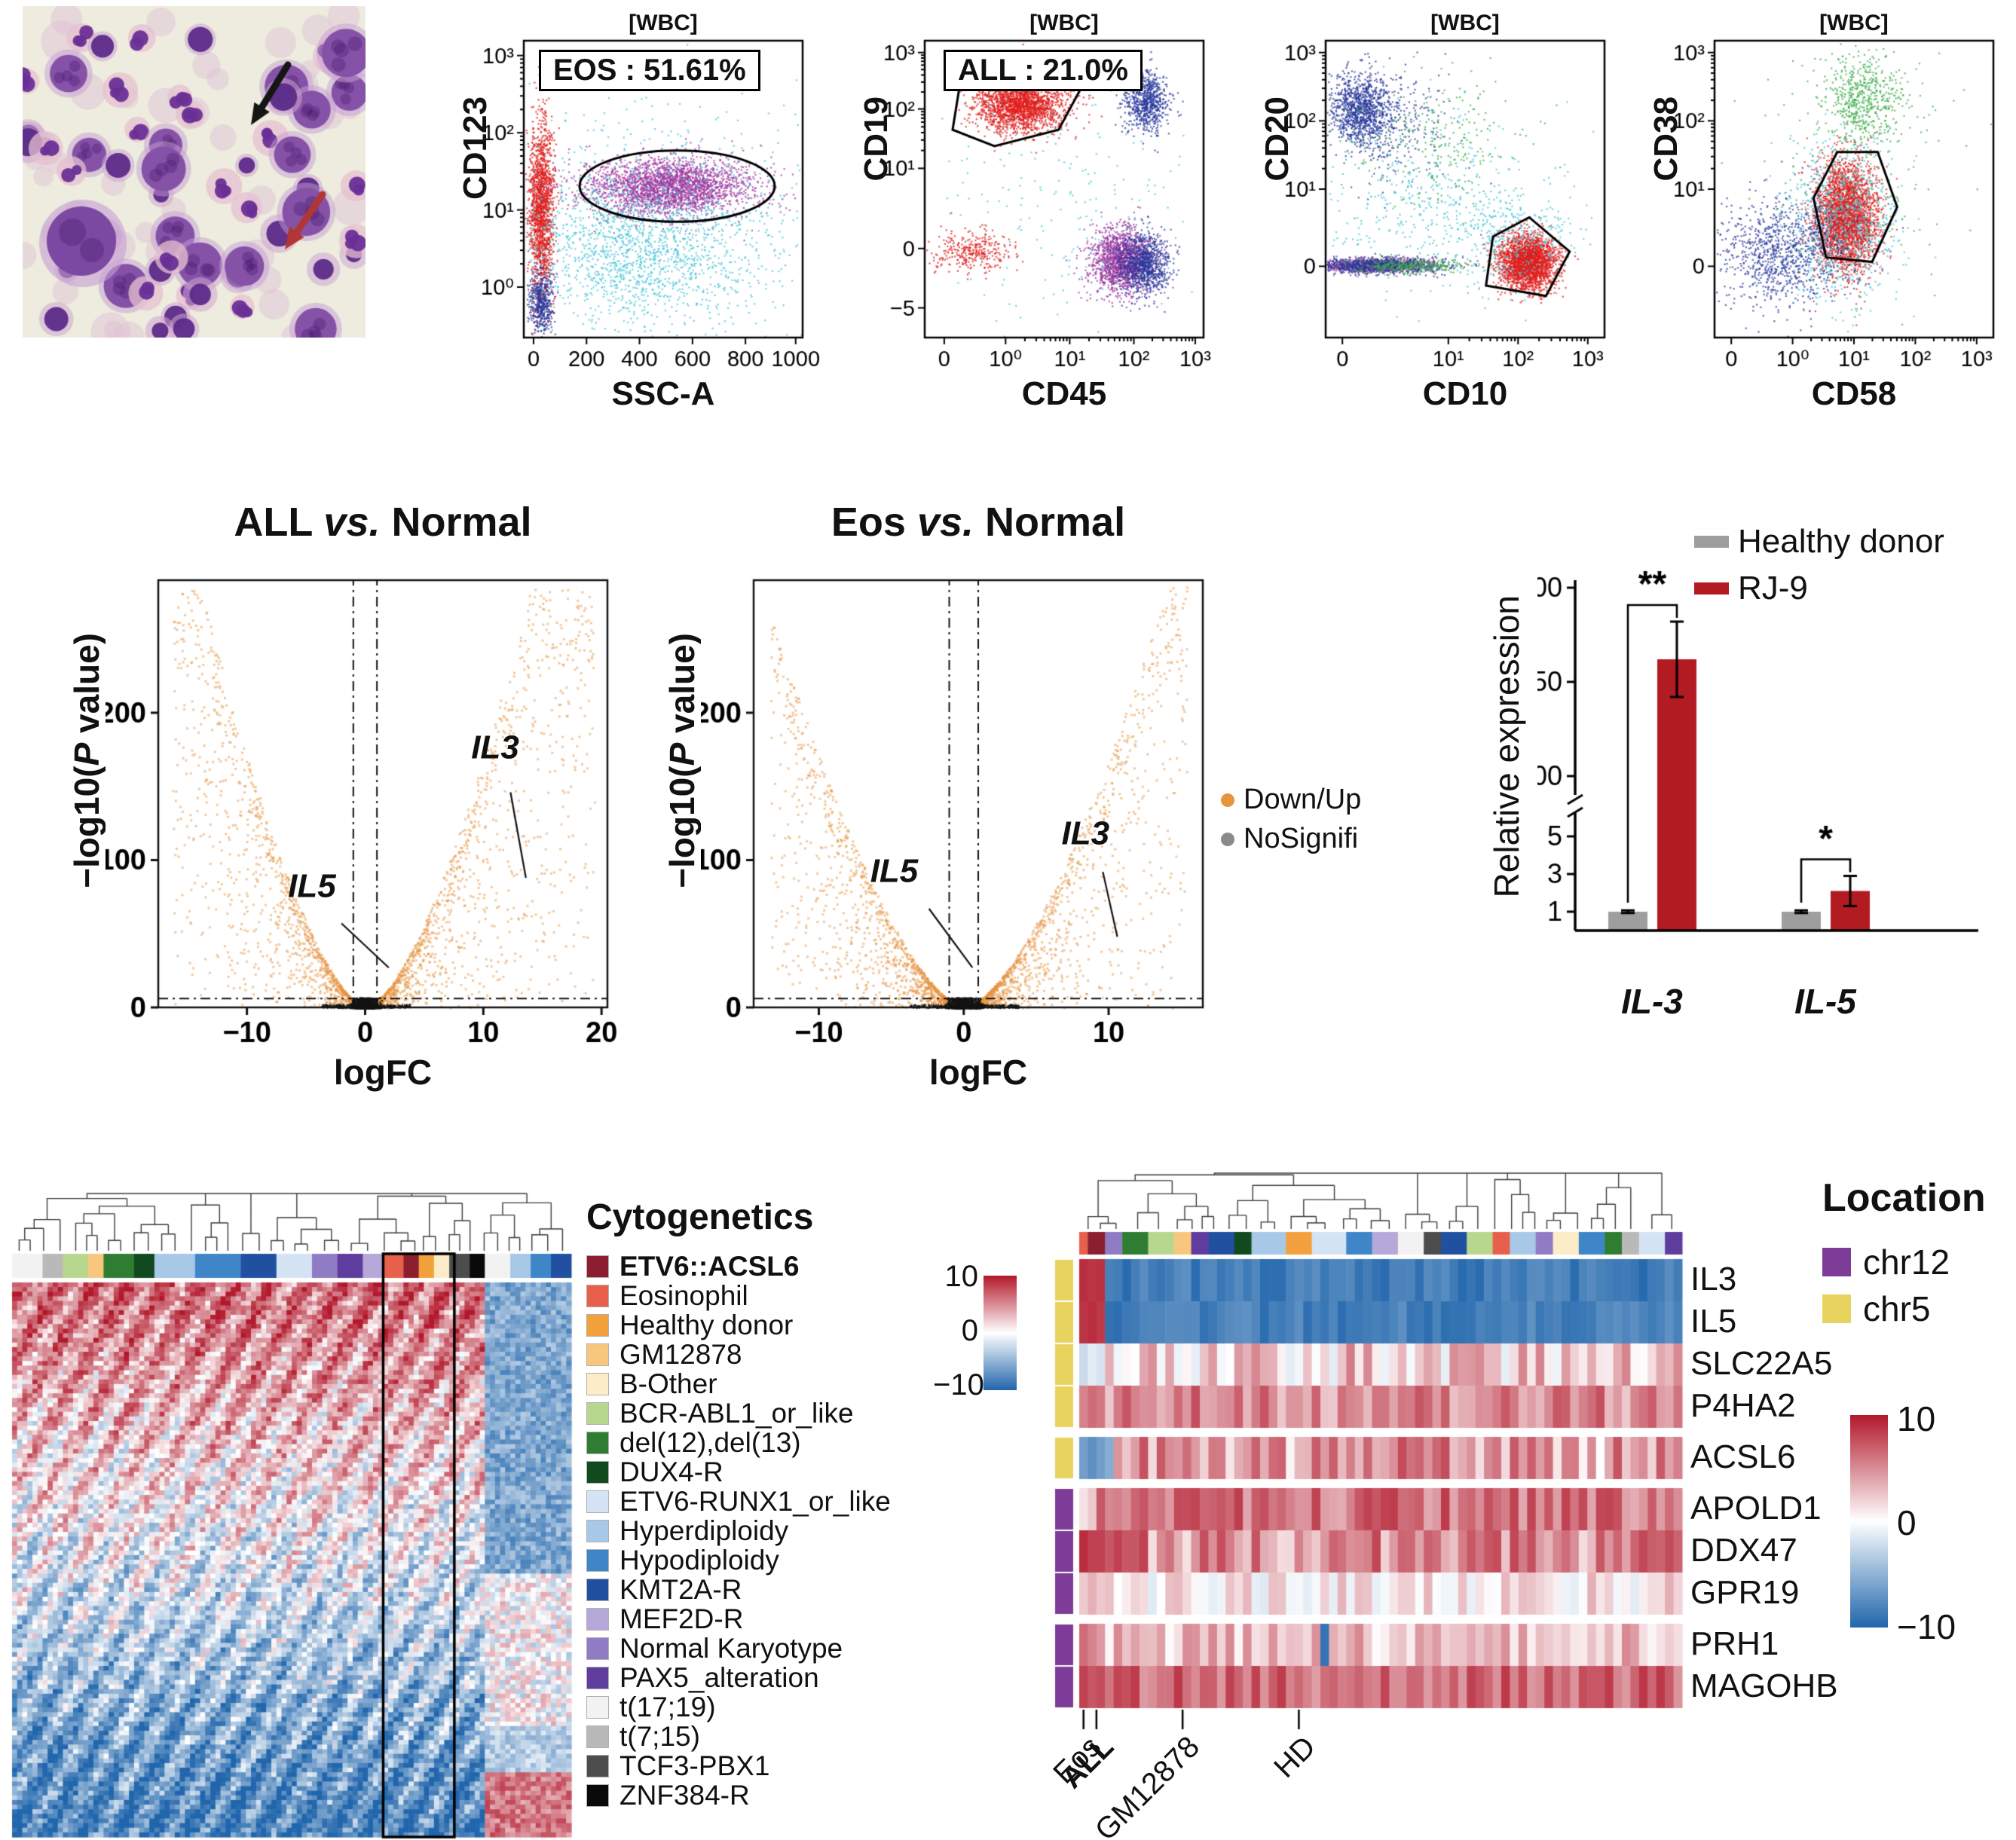 Image resolution: width=2016 pixels, height=1840 pixels. I want to click on location-legend-title: Location, so click(1904, 1198).